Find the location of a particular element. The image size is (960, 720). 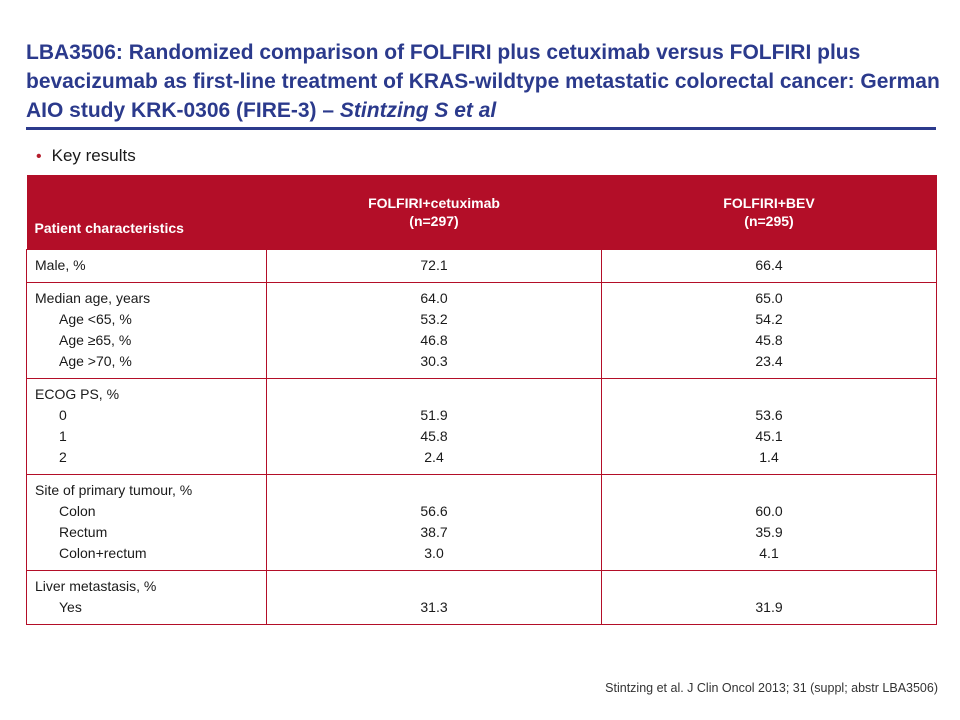

bev-value-cell: 66.4 is located at coordinates (769, 266).